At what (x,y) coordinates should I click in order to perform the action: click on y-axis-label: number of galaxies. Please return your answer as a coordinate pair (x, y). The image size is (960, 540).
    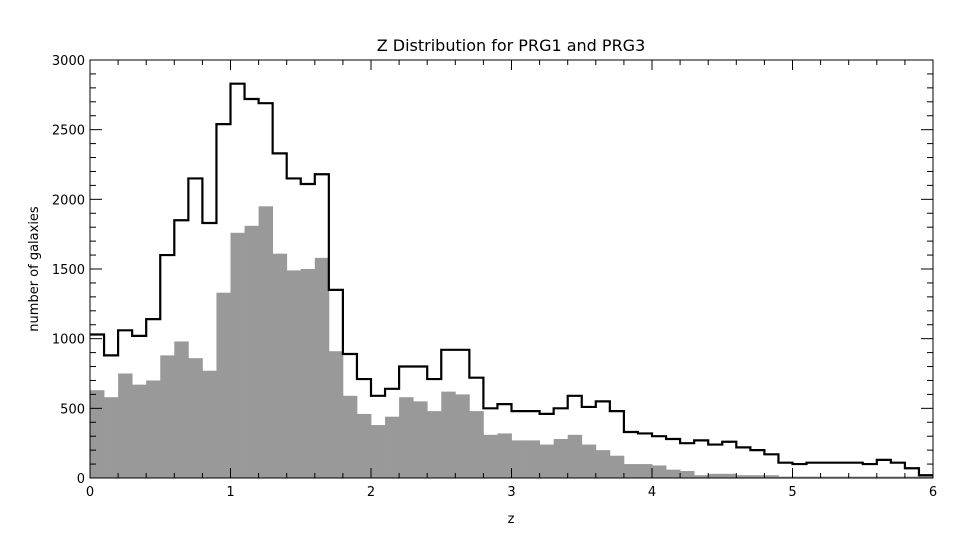
    Looking at the image, I should click on (34, 269).